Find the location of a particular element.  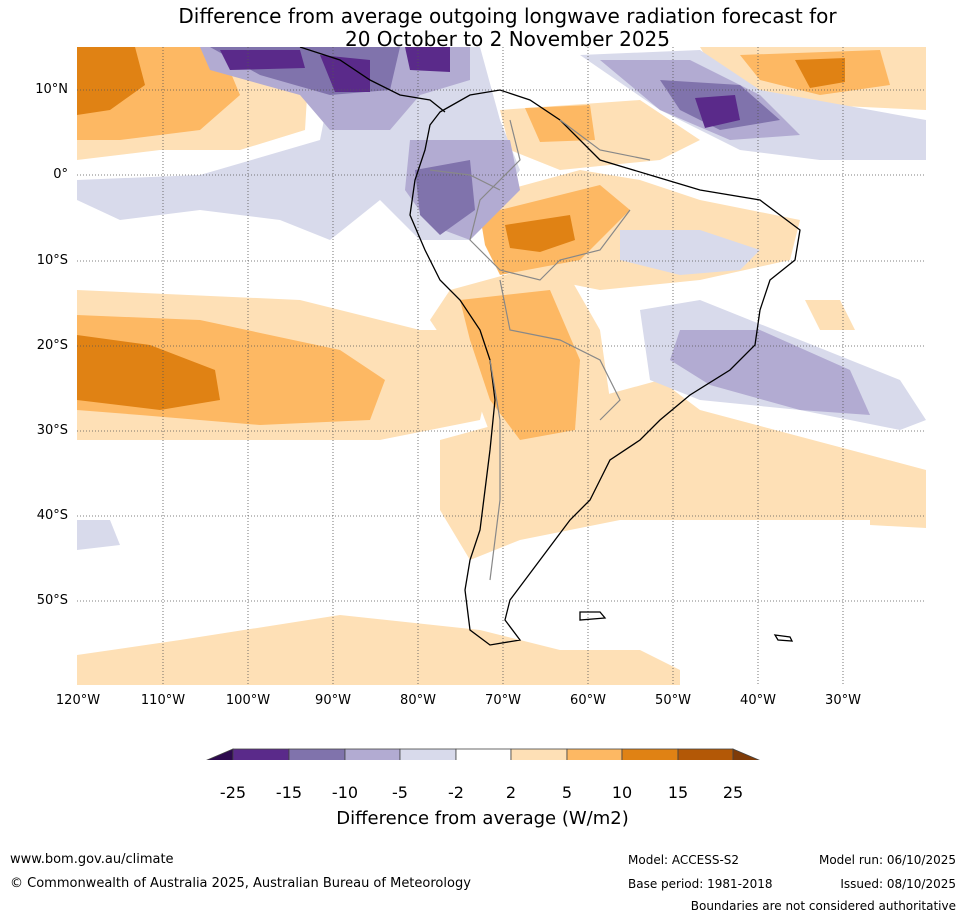

colorbar-tick-label: -15 is located at coordinates (289, 792).